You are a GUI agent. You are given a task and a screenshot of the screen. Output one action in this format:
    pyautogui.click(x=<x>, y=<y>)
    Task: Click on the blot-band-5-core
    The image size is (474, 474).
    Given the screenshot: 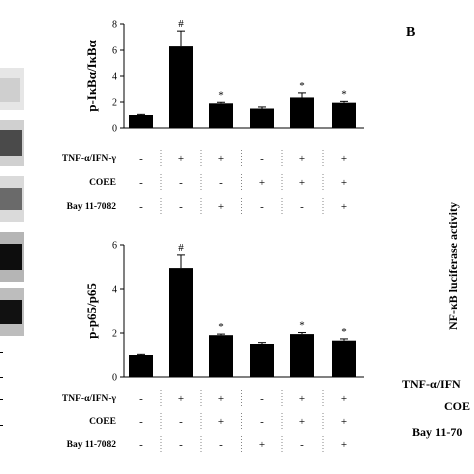 What is the action you would take?
    pyautogui.click(x=11, y=312)
    